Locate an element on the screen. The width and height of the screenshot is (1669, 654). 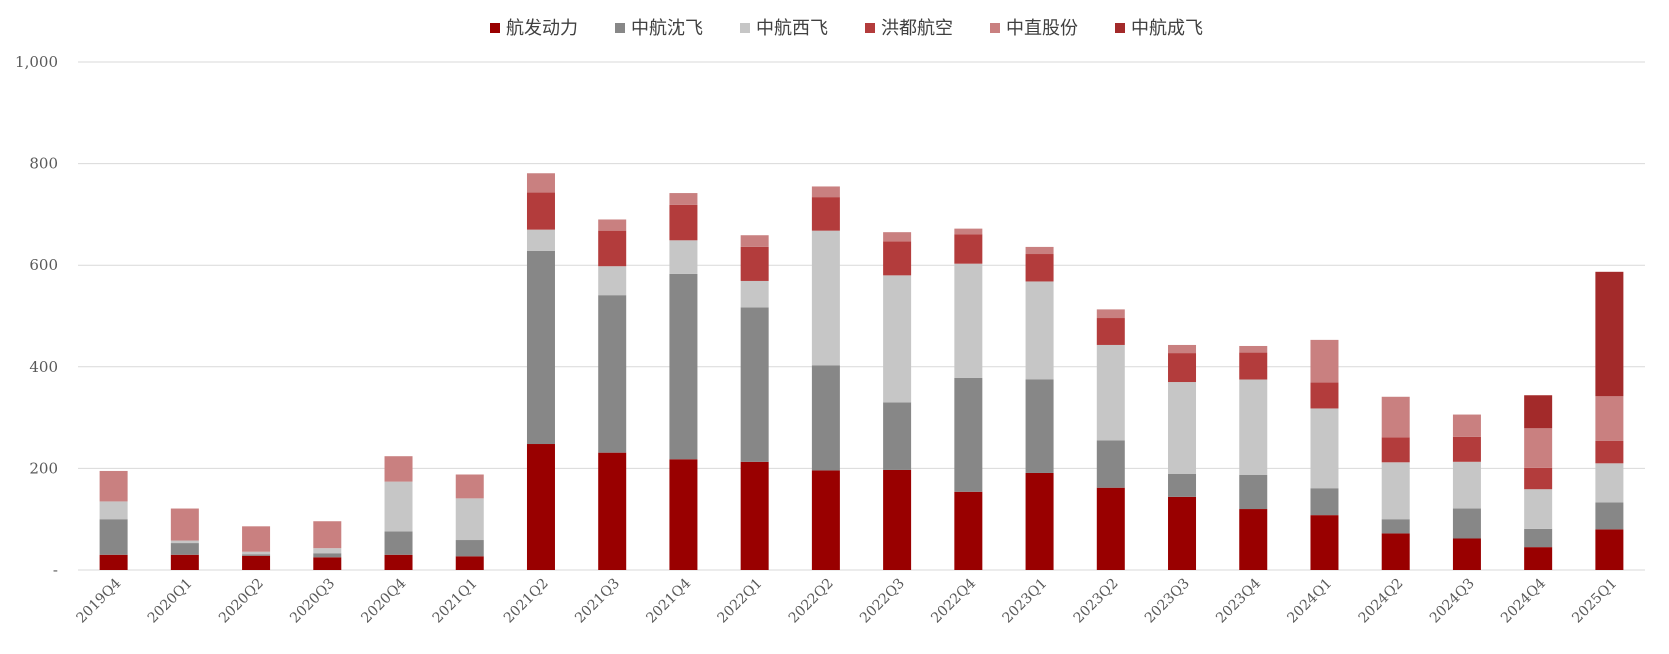
x-tick-label: 2021Q4 is located at coordinates (668, 600).